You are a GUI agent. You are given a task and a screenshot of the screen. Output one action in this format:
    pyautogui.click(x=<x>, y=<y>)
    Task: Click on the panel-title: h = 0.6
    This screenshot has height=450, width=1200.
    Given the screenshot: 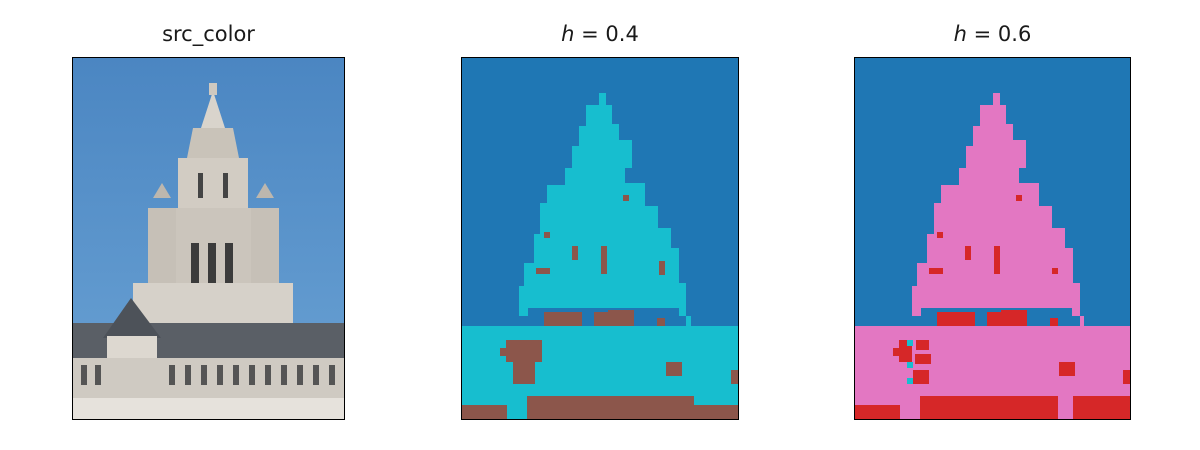 What is the action you would take?
    pyautogui.click(x=992, y=34)
    